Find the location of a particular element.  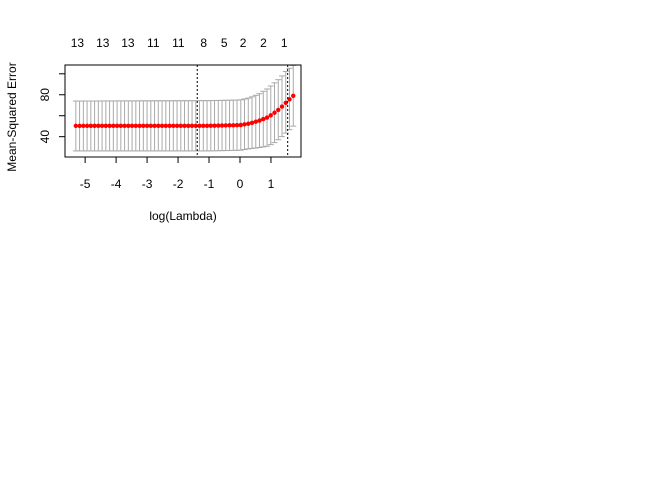

y-tick-label: 80 is located at coordinates (45, 95).